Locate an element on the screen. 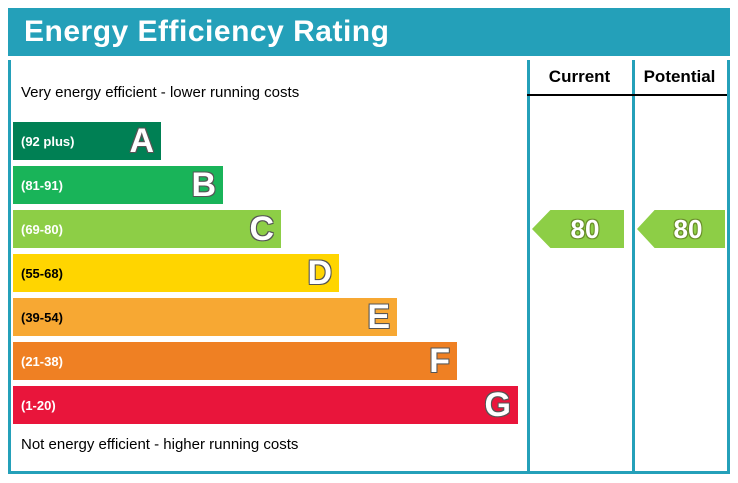  band-c-range: (69-80) is located at coordinates (42, 229).